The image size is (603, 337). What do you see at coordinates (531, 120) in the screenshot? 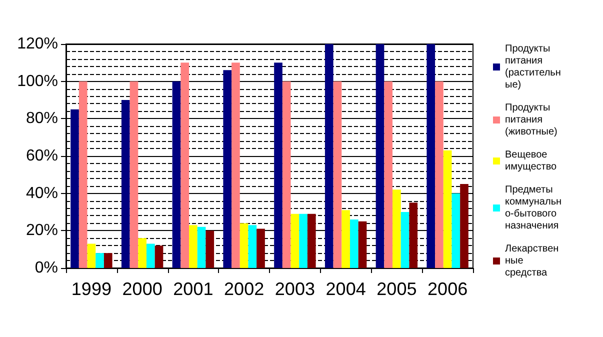
I see `legend-label: Продукты питания (животные)` at bounding box center [531, 120].